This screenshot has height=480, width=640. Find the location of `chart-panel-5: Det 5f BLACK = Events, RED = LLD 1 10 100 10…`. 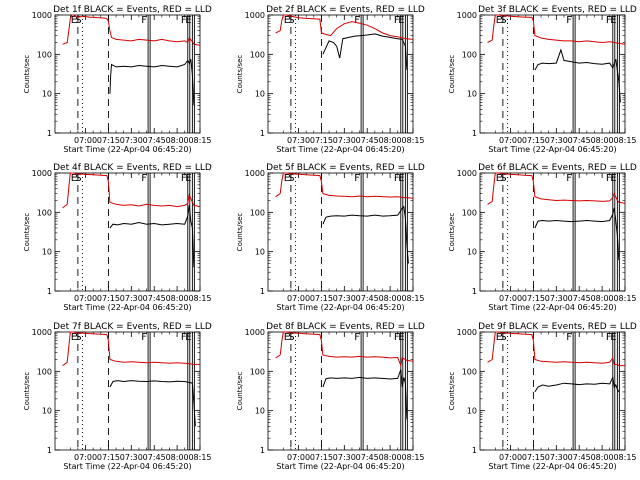

chart-panel-5: Det 5f BLACK = Events, RED = LLD 1 10 100 10… is located at coordinates (330, 237).